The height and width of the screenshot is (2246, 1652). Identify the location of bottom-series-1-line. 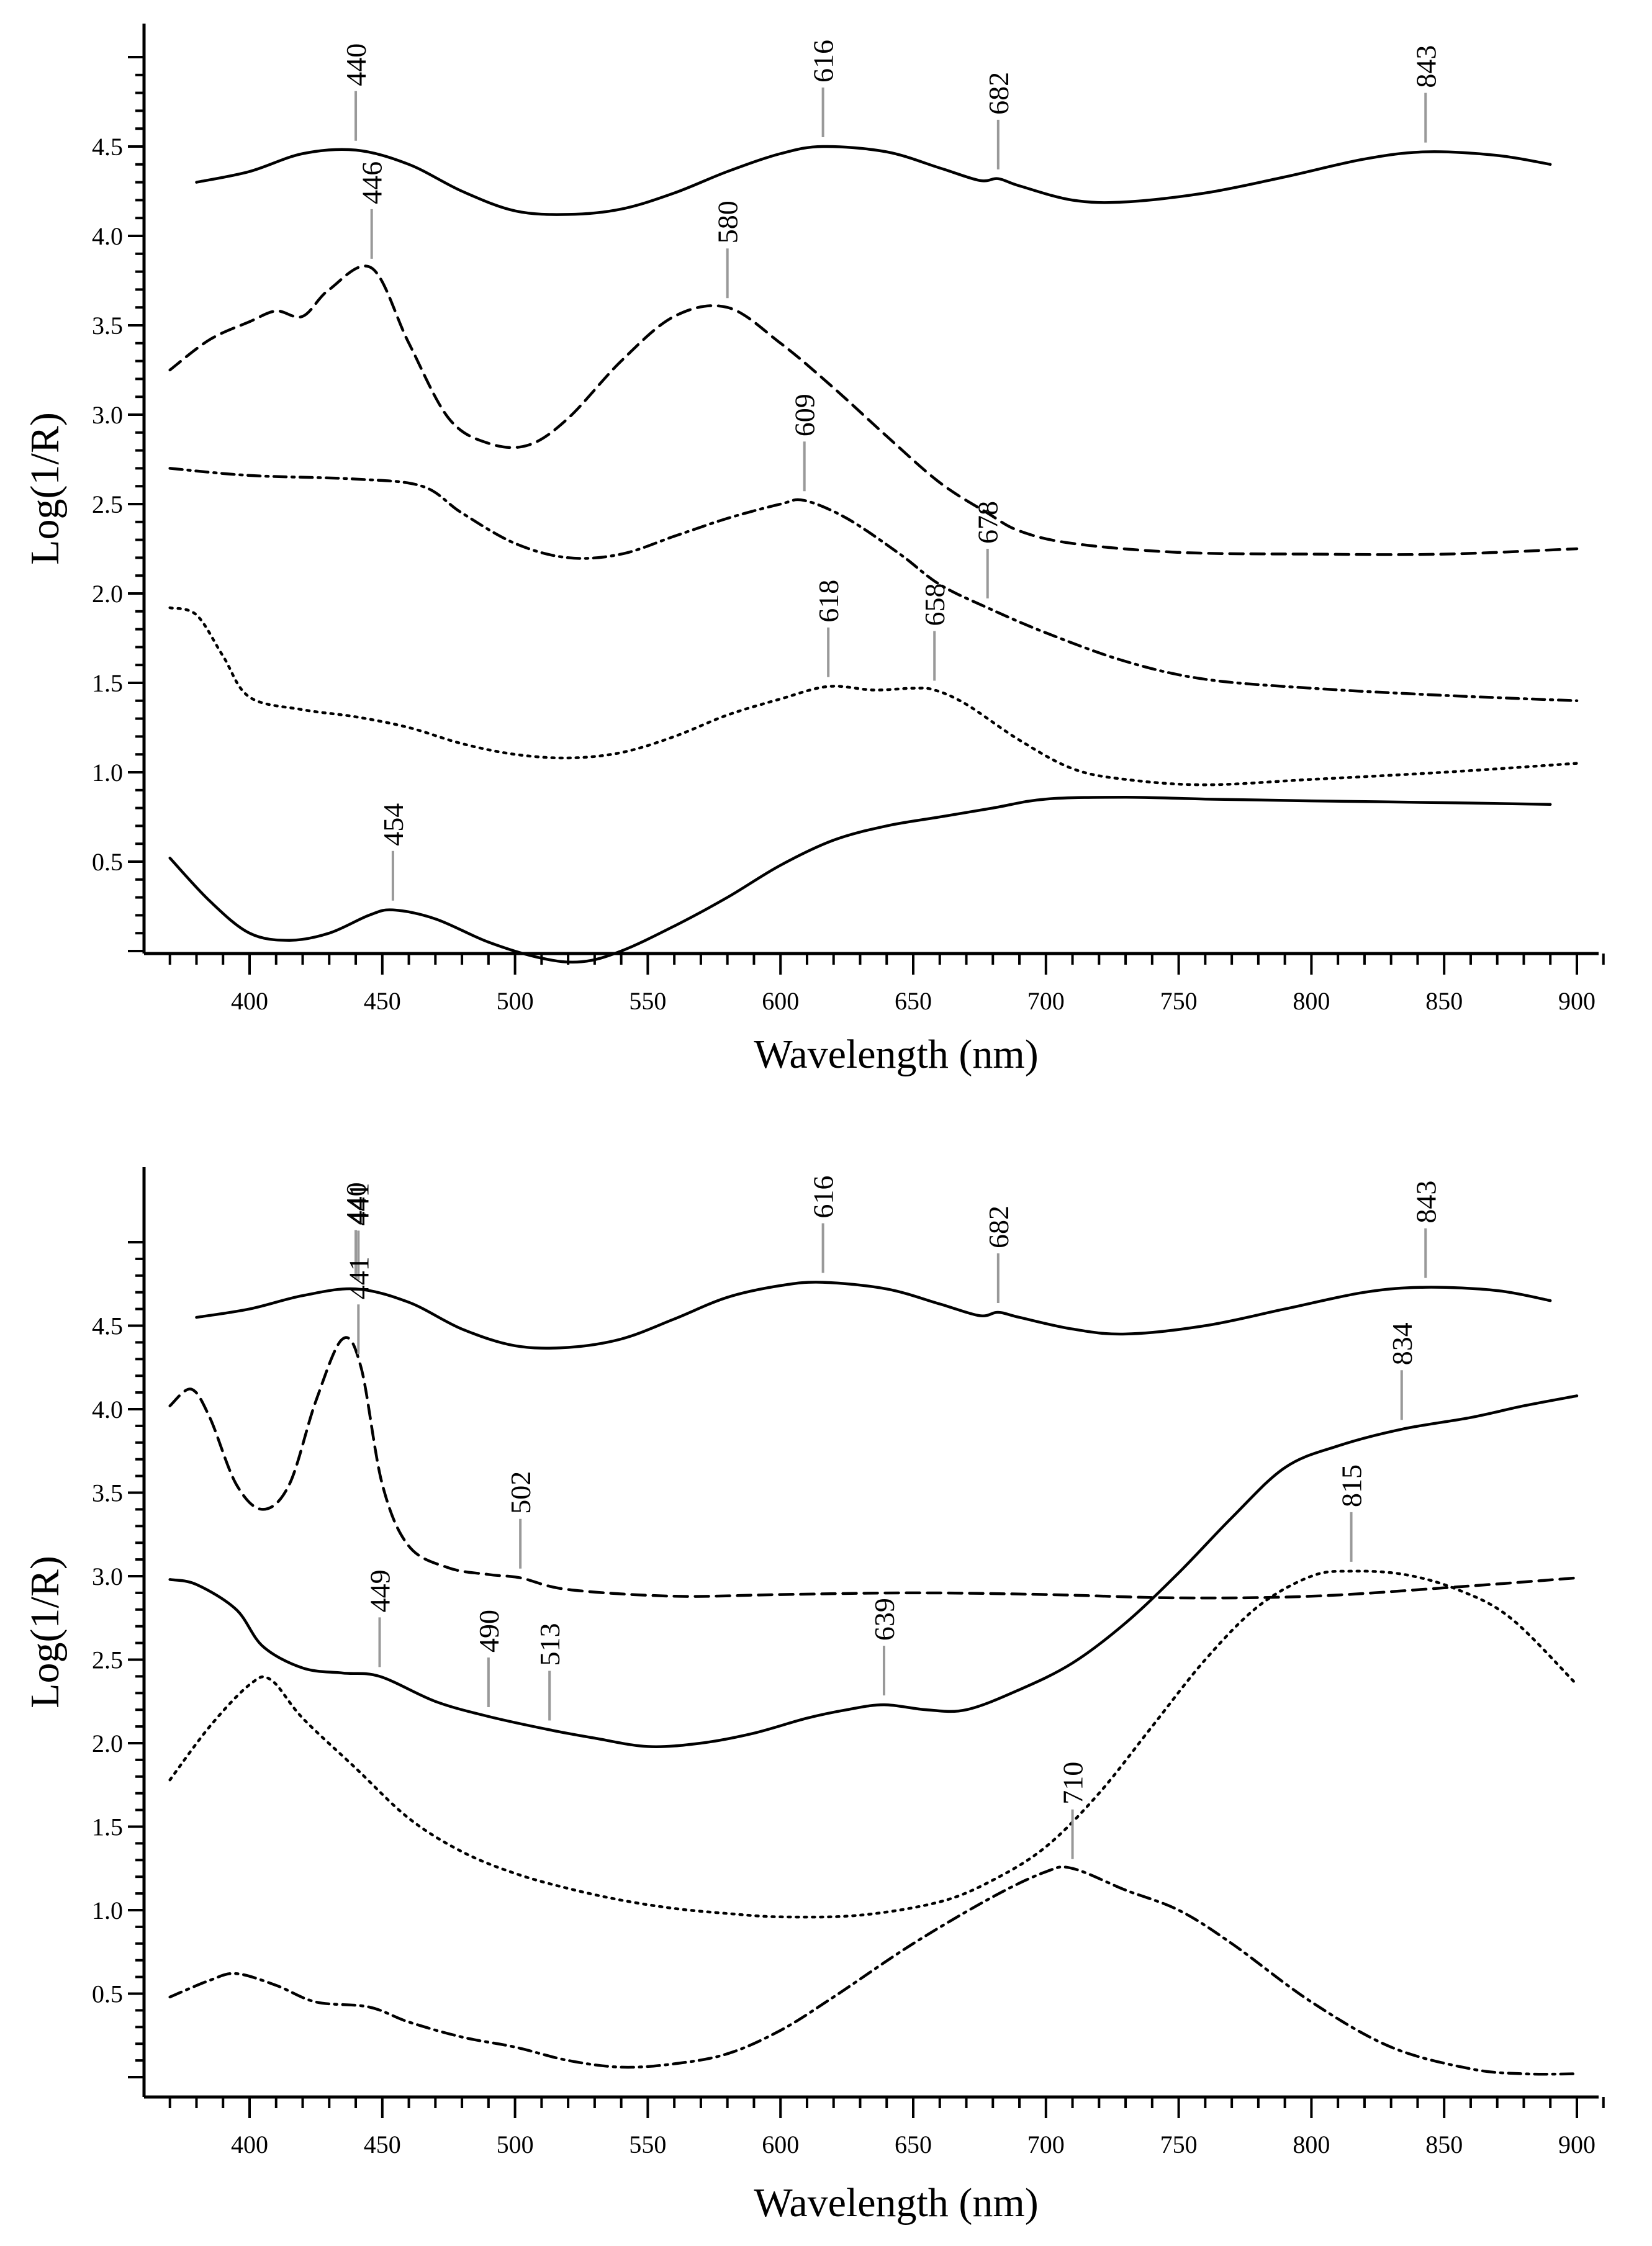
(874, 1315).